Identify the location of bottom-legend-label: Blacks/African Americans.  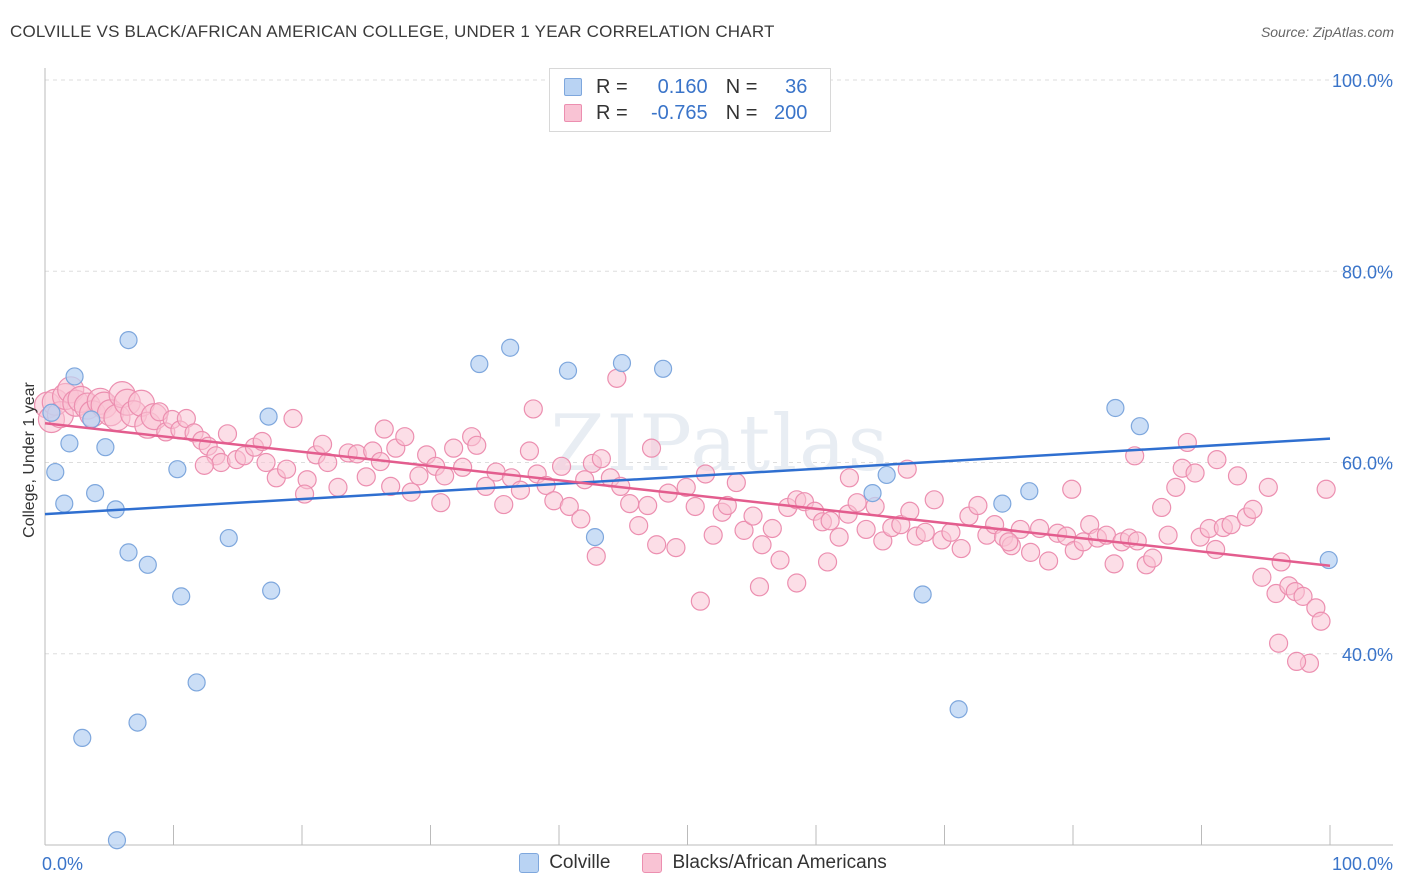
(779, 862).